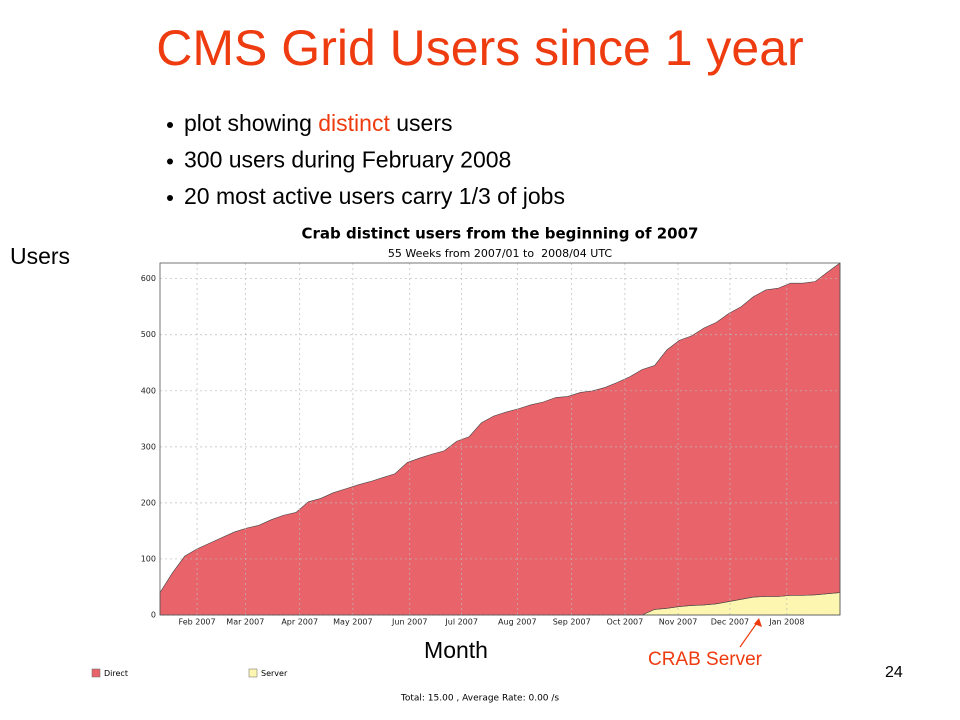 The image size is (960, 720). I want to click on bullet-text: 20 most active users carry 1/3 of jobs, so click(374, 196).